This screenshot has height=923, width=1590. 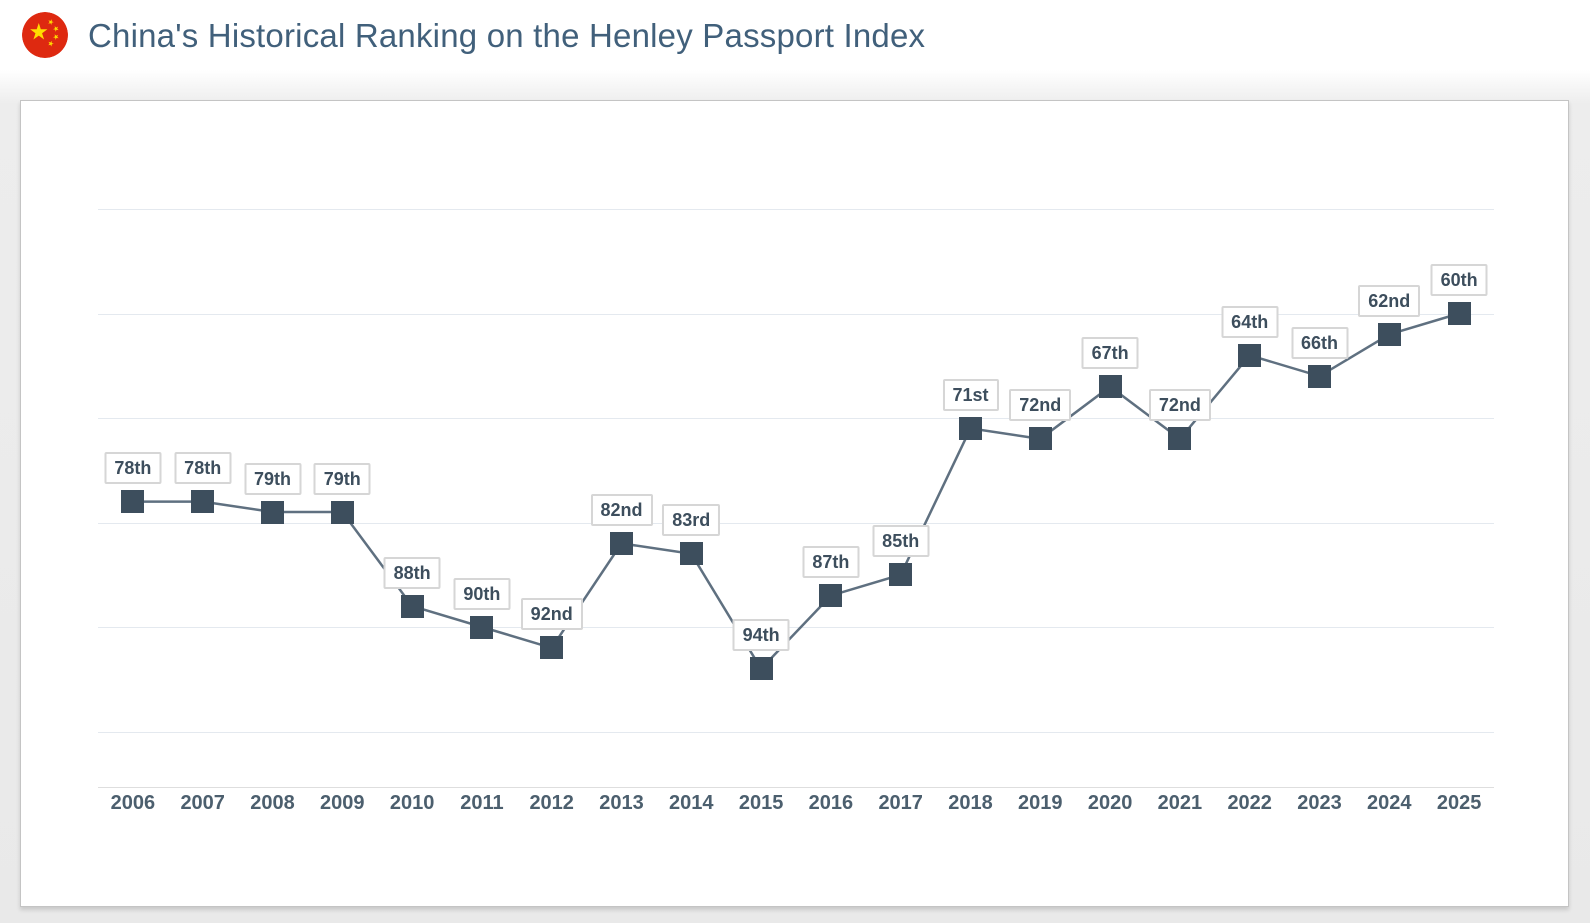 What do you see at coordinates (761, 635) in the screenshot?
I see `data-label: 94th` at bounding box center [761, 635].